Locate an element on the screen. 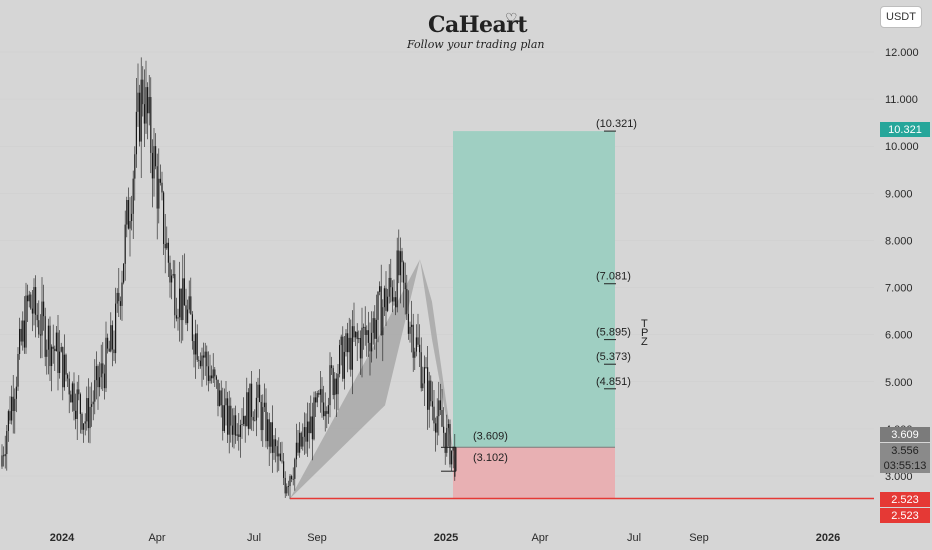  level-label: (3.102) is located at coordinates (490, 458).